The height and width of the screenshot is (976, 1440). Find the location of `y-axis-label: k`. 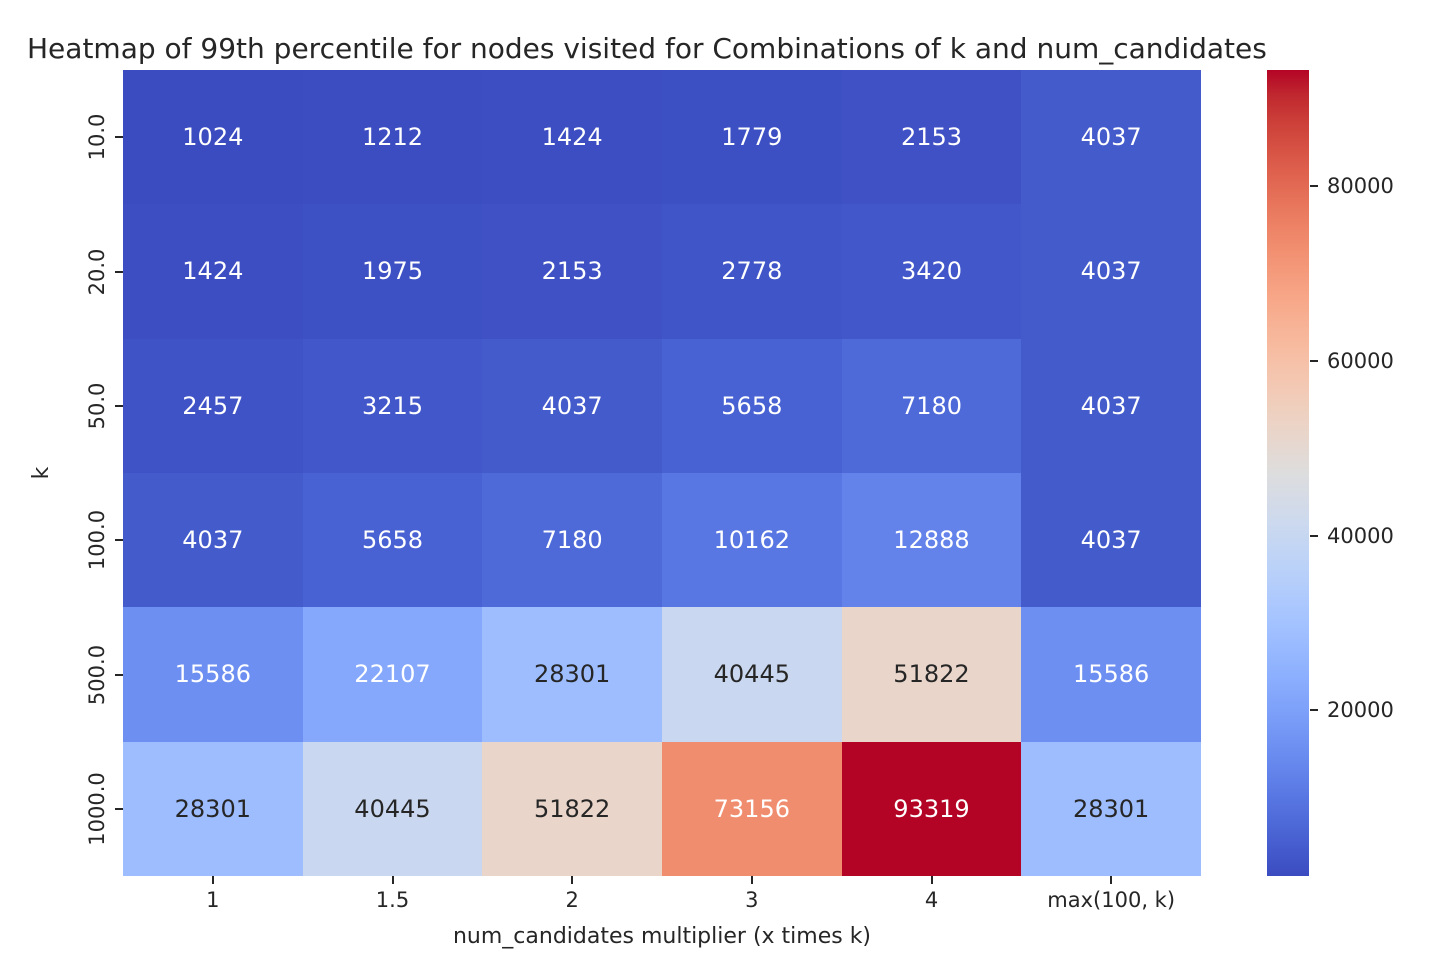

y-axis-label: k is located at coordinates (41, 473).